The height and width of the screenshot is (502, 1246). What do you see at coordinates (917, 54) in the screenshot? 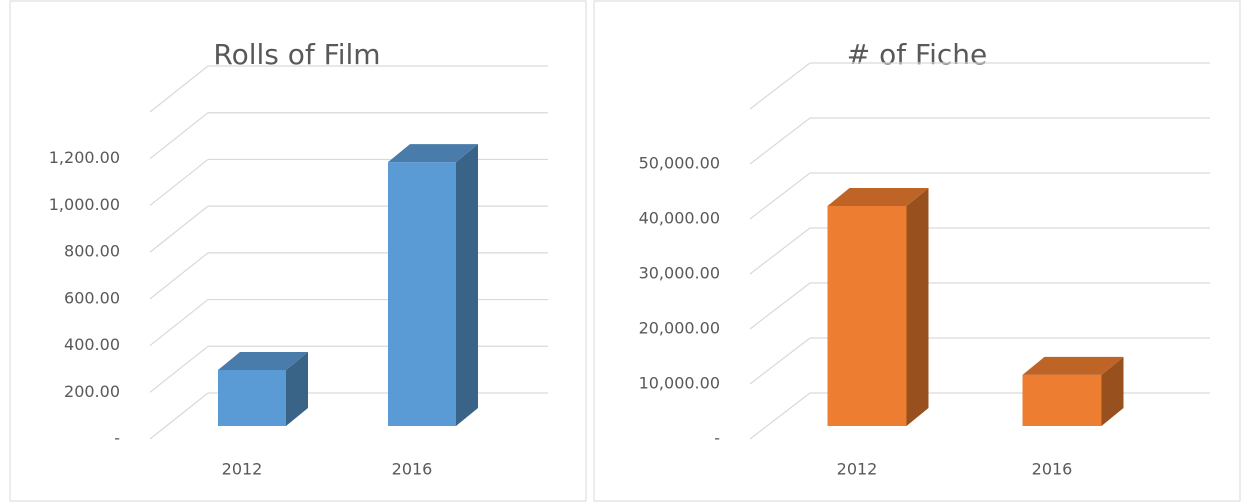
I see `chart-title: # of Fiche` at bounding box center [917, 54].